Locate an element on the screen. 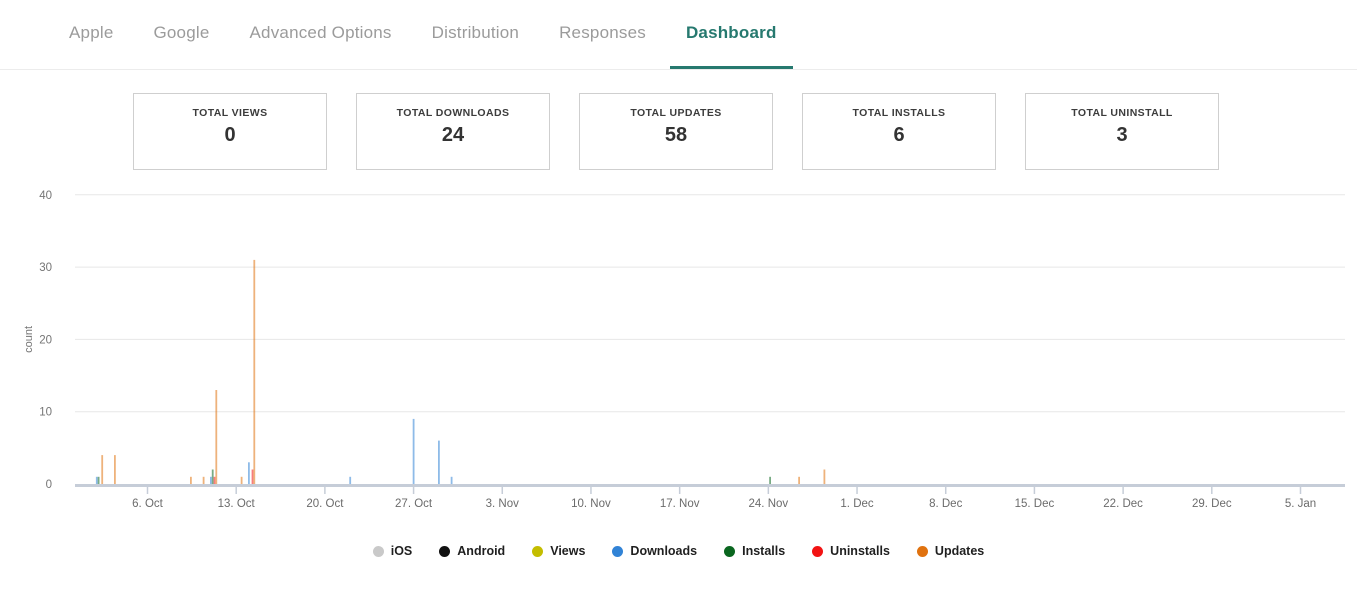 Image resolution: width=1357 pixels, height=597 pixels. stat-card: TOTAL UPDATES 58 is located at coordinates (676, 131).